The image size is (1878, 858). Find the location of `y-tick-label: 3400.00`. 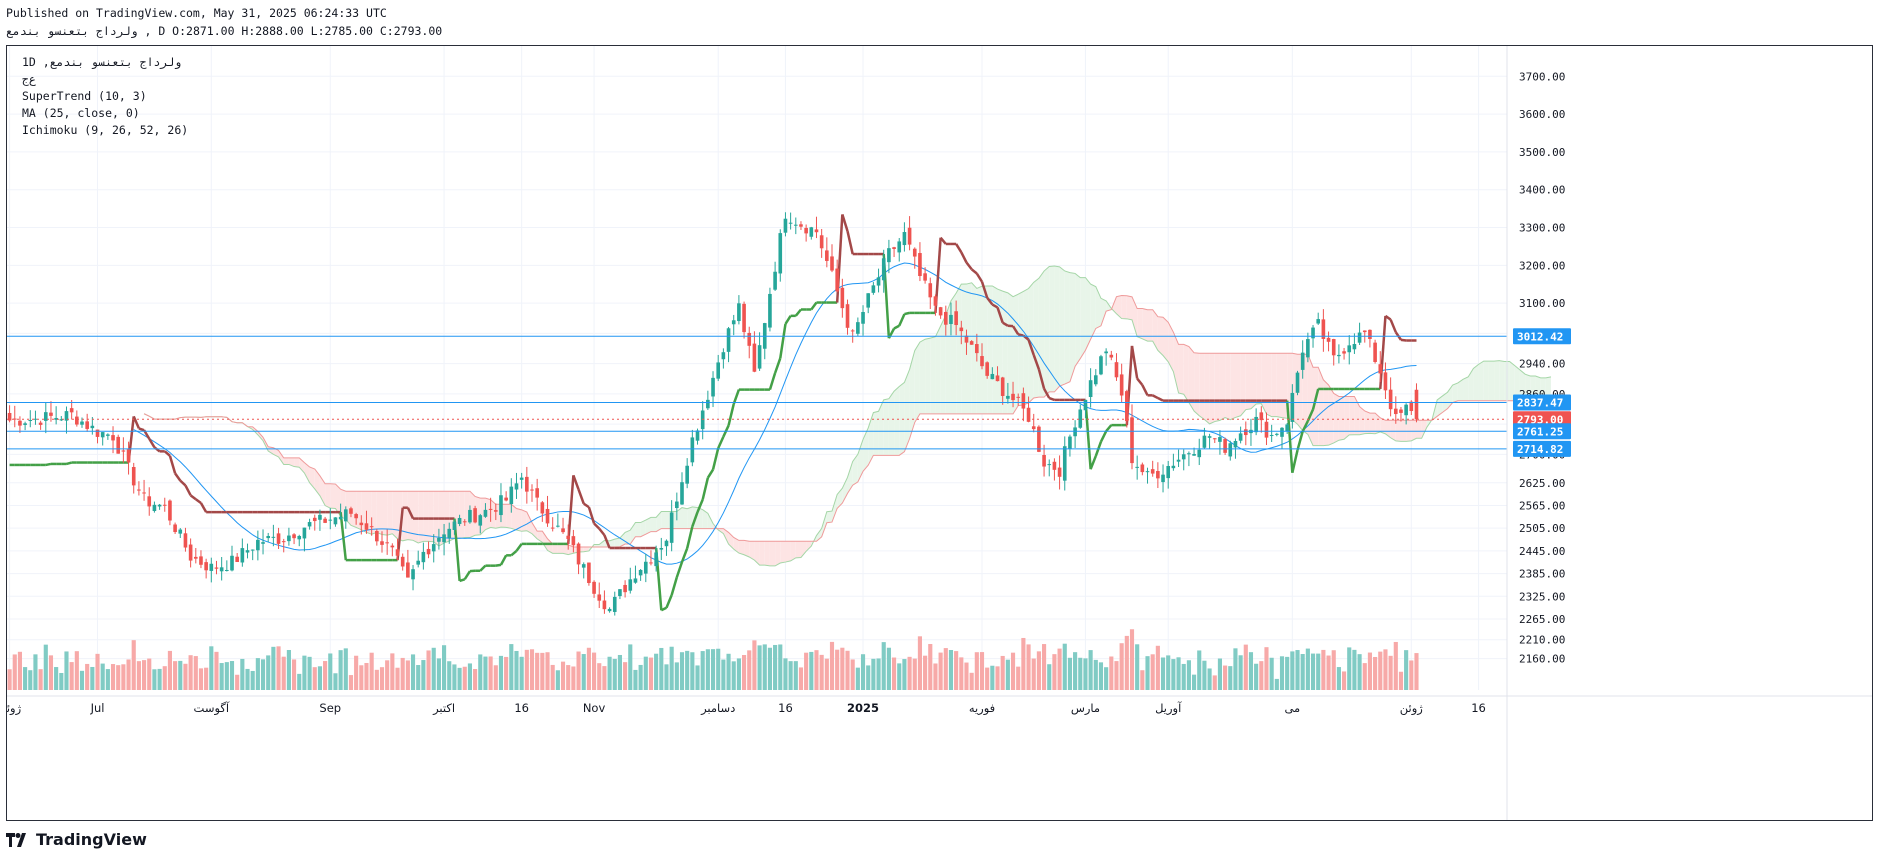

y-tick-label: 3400.00 is located at coordinates (1542, 190).